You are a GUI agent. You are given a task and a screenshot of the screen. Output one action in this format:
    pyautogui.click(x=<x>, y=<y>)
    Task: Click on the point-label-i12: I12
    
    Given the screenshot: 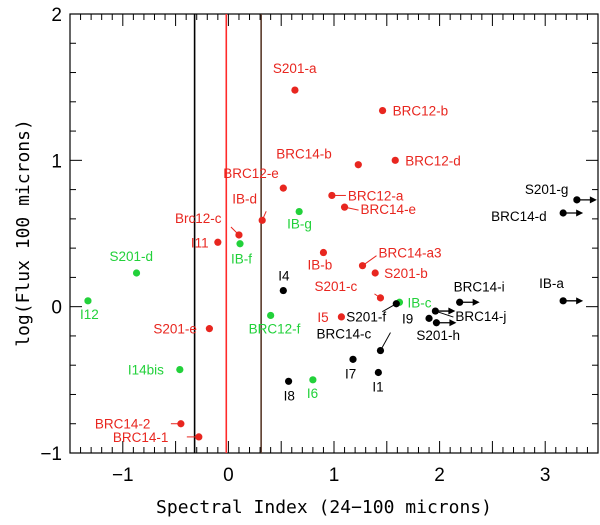 What is the action you would take?
    pyautogui.click(x=89, y=314)
    